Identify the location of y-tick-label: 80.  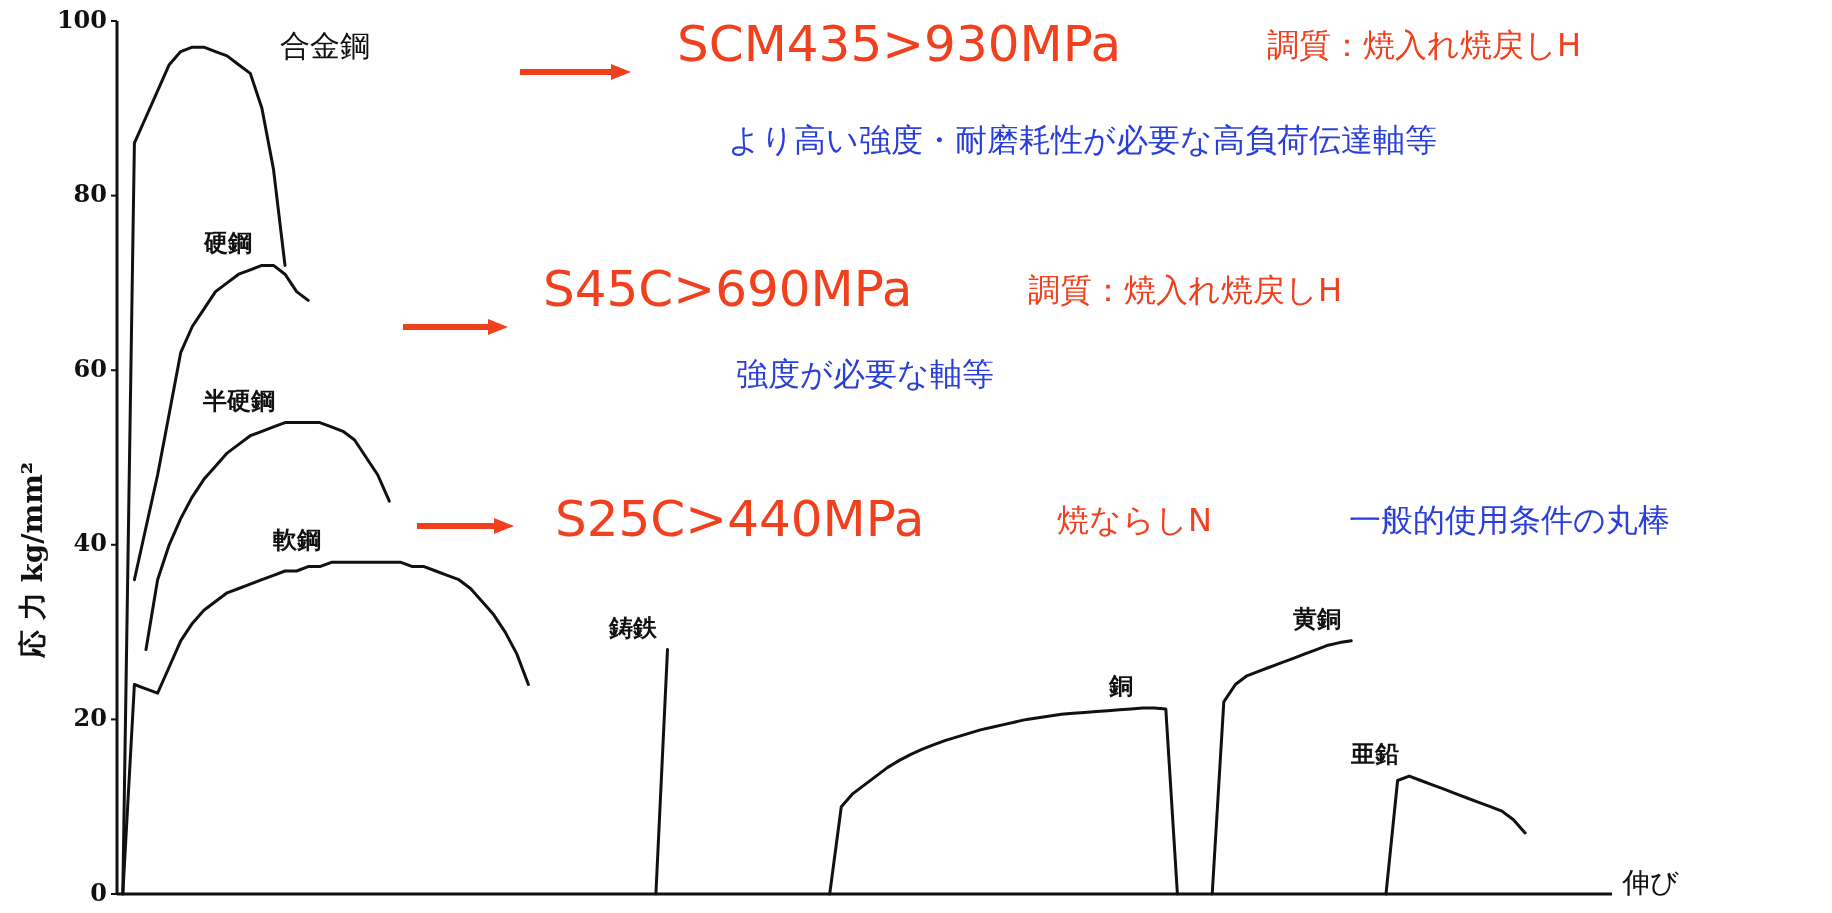
(90, 194).